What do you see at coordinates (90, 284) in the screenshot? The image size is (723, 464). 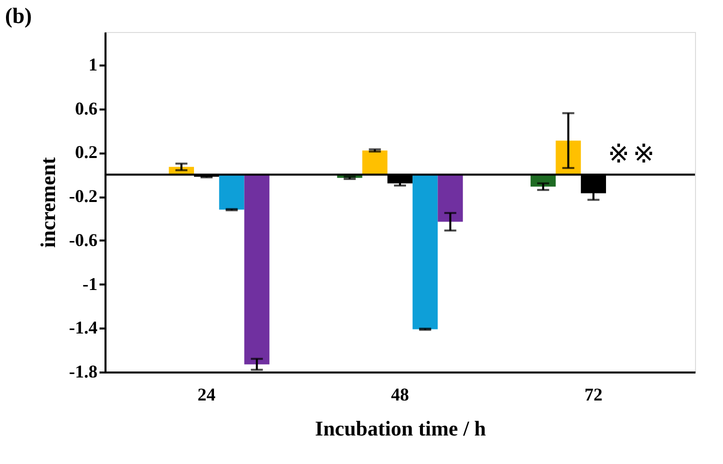 I see `y-tick-label: -1` at bounding box center [90, 284].